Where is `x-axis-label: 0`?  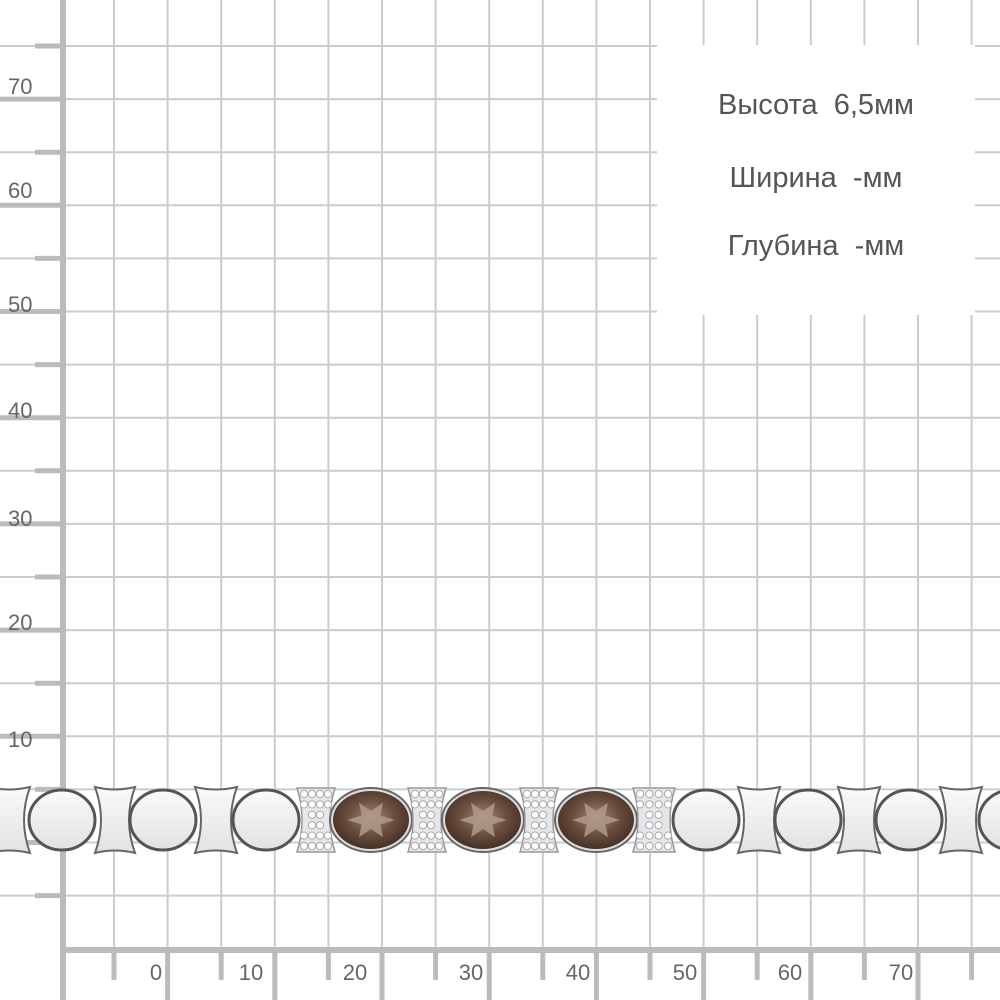 x-axis-label: 0 is located at coordinates (156, 972).